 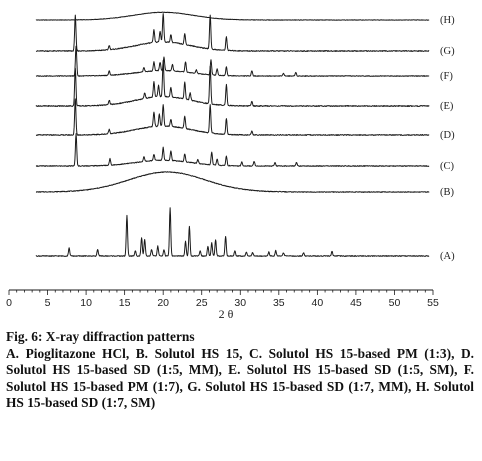 What do you see at coordinates (433, 303) in the screenshot?
I see `x-tick-label: 55` at bounding box center [433, 303].